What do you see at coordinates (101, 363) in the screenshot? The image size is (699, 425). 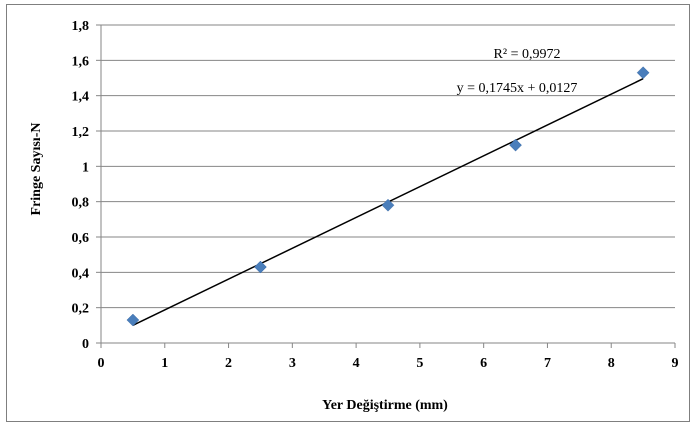 I see `x-tick-label: 0` at bounding box center [101, 363].